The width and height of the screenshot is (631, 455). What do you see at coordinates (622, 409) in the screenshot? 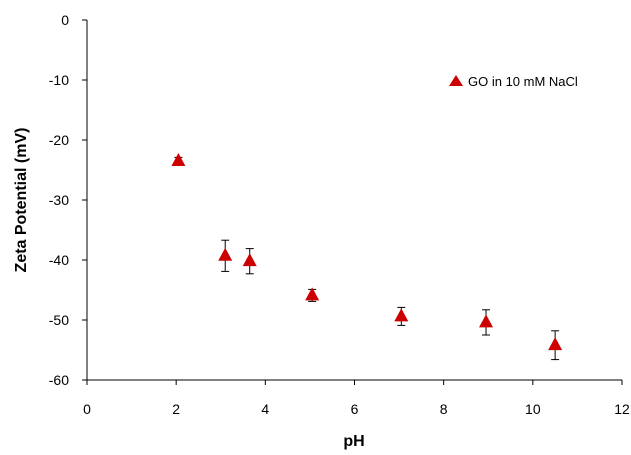
I see `x-tick-label: 12` at bounding box center [622, 409].